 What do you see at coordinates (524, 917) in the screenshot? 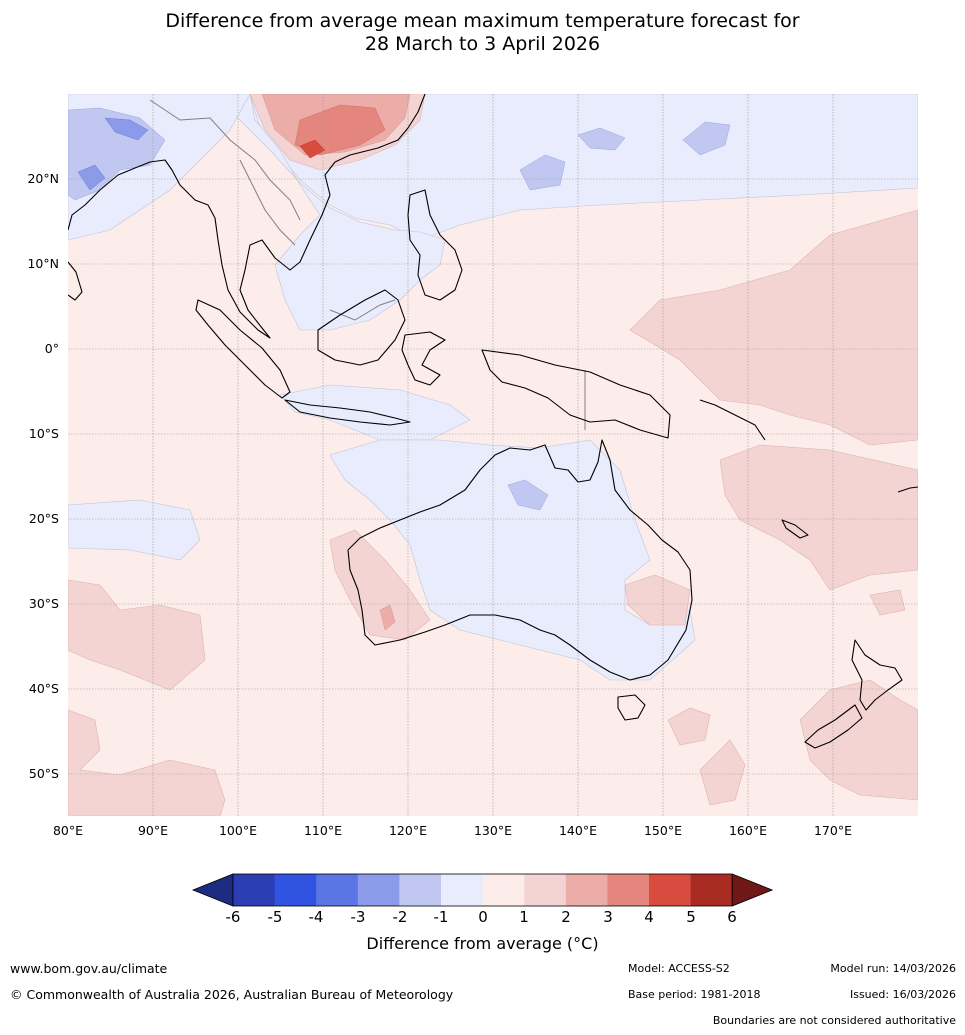
I see `colorbar-tick-label: 1` at bounding box center [524, 917].